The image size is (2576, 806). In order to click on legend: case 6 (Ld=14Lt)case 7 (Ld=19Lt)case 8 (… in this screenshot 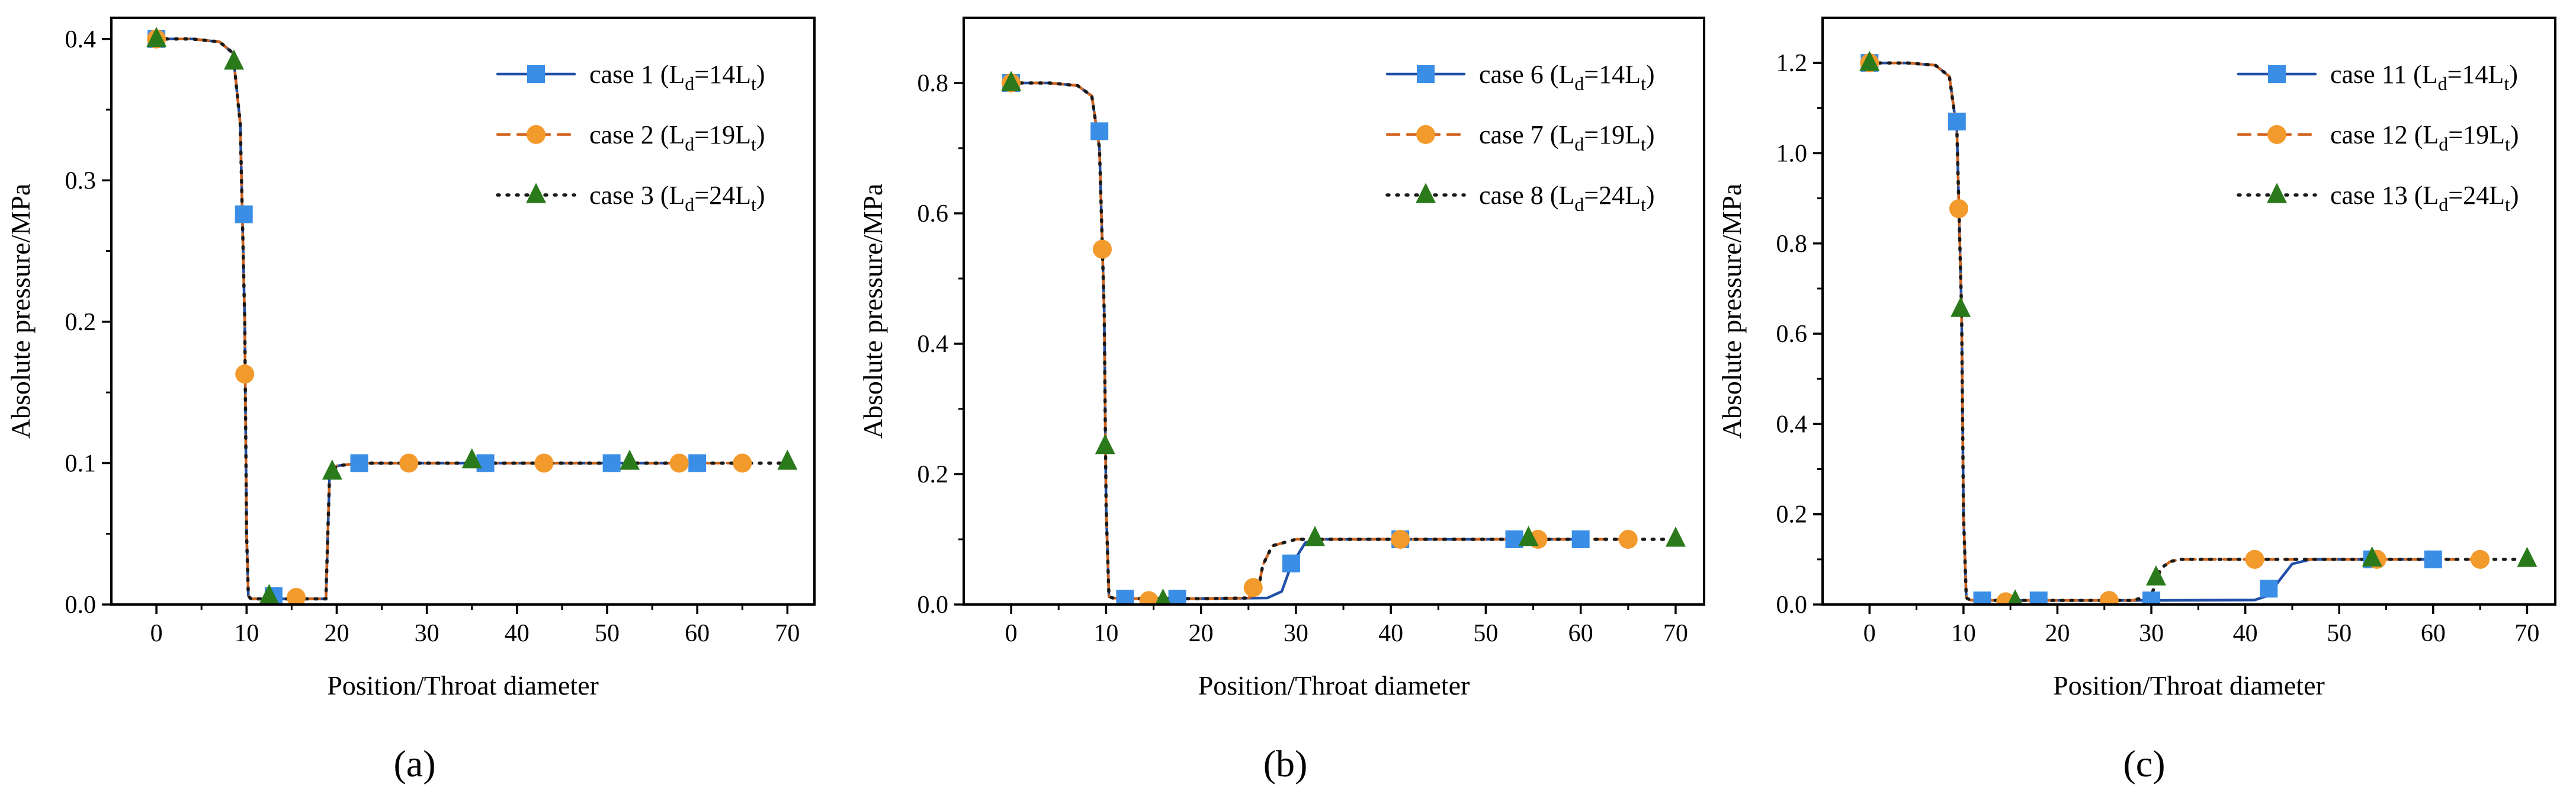, I will do `click(1520, 137)`.